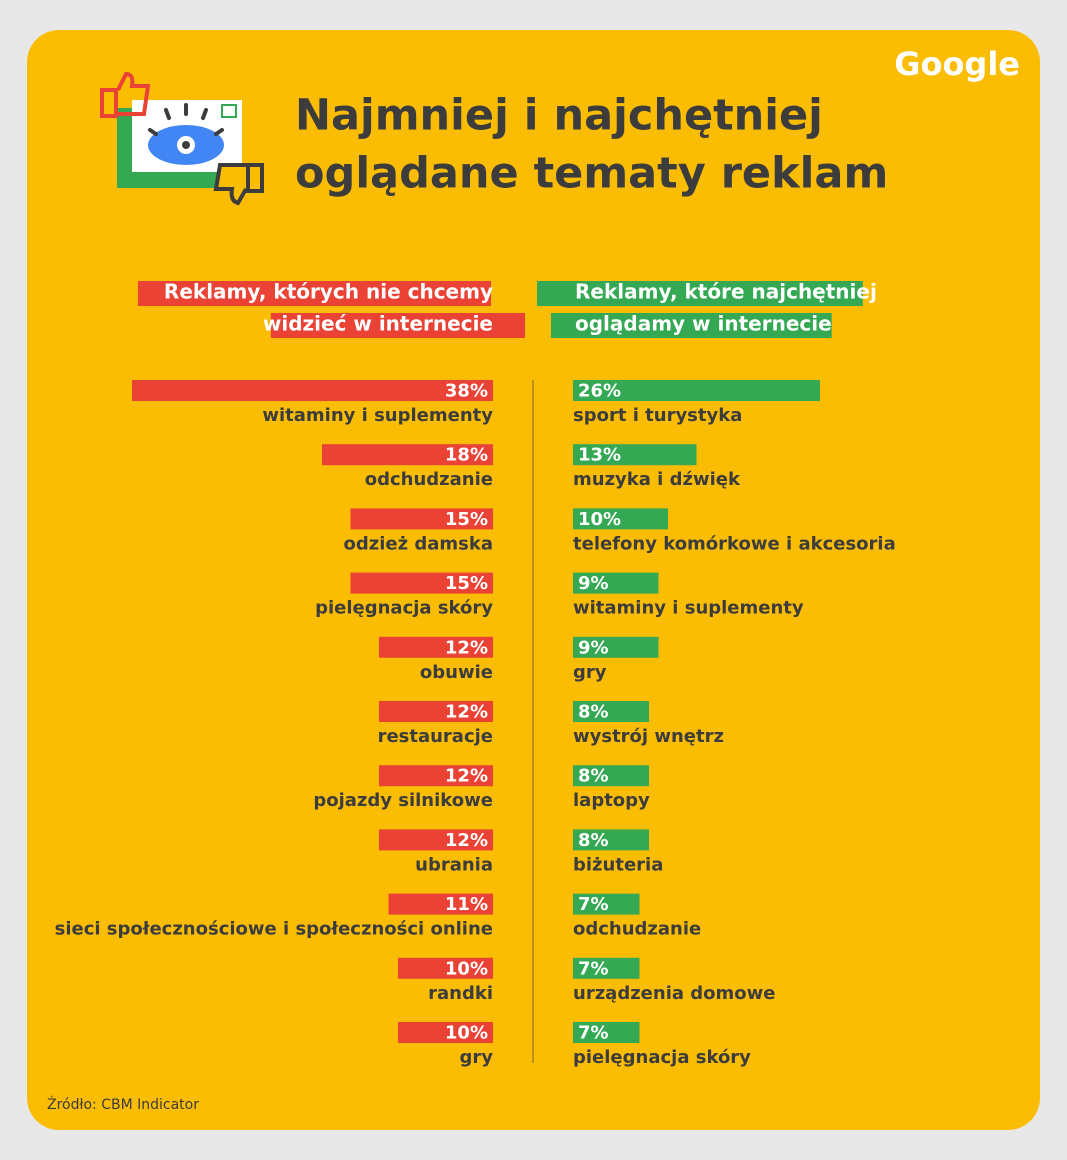 The height and width of the screenshot is (1160, 1067). I want to click on category-label: telefony komórkowe i akcesoria, so click(734, 543).